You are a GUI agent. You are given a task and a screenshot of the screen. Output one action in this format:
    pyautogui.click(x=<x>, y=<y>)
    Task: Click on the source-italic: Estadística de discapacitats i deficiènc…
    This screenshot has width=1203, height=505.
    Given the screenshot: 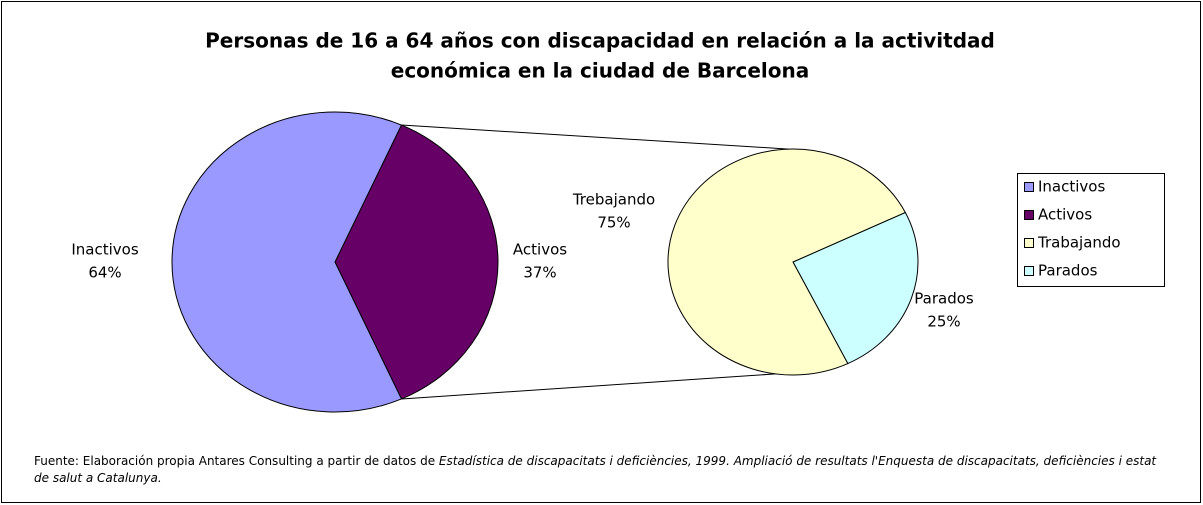 What is the action you would take?
    pyautogui.click(x=595, y=469)
    